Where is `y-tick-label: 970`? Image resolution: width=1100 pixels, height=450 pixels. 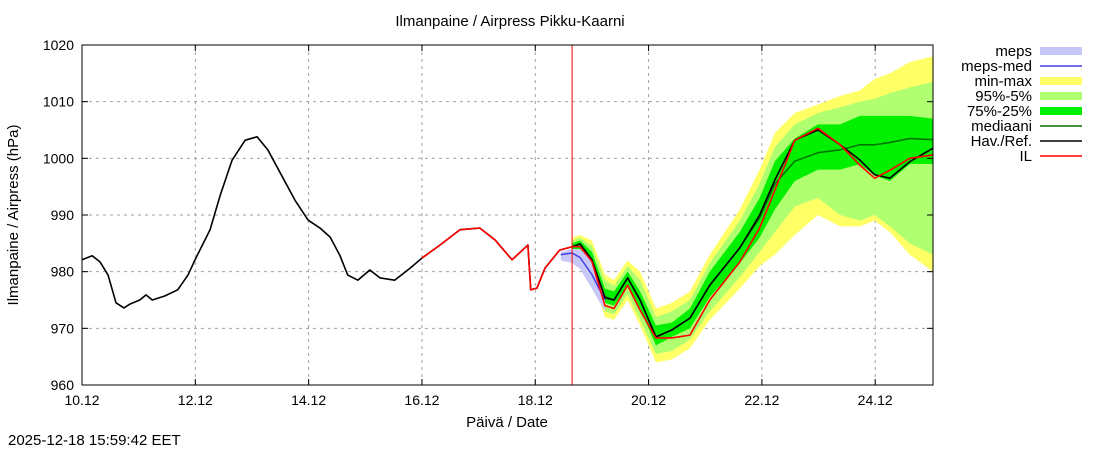
y-tick-label: 970 is located at coordinates (63, 328).